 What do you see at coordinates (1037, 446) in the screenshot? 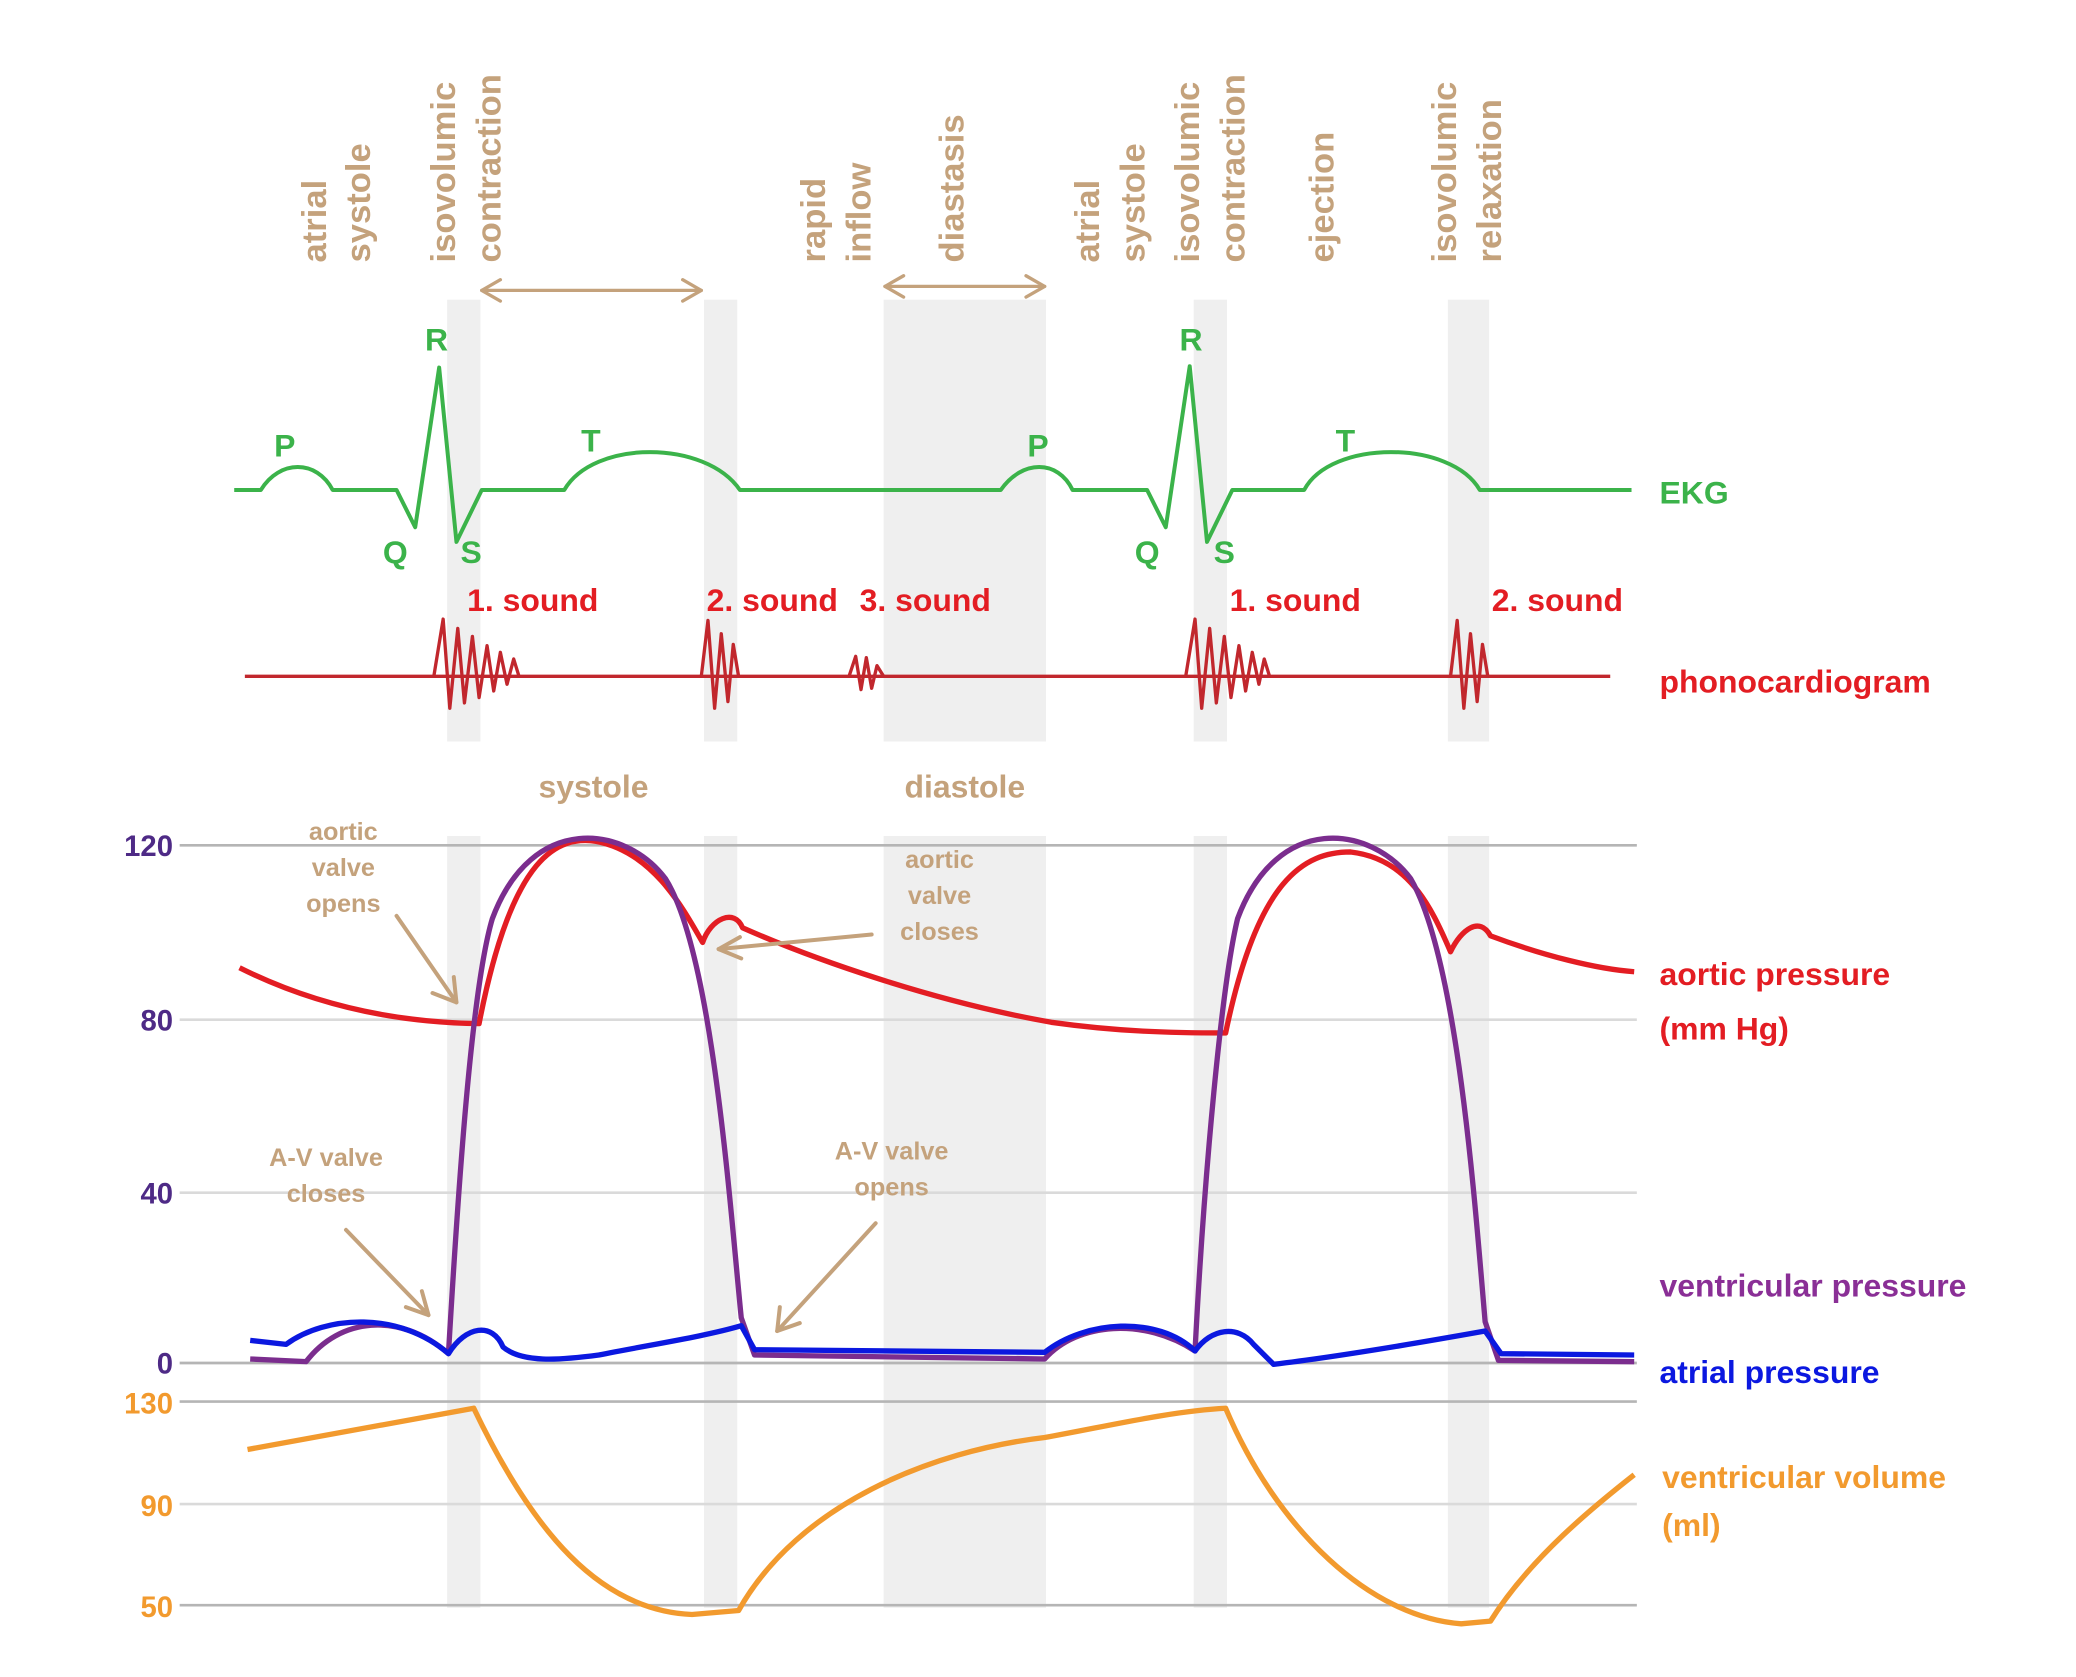
I see `ekg-p-wave-2: P` at bounding box center [1037, 446].